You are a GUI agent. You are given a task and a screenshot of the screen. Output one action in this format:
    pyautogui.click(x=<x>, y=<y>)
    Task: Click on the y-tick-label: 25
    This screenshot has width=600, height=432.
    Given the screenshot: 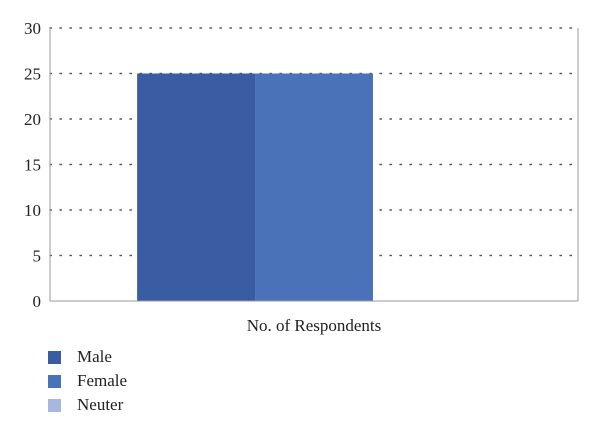 What is the action you would take?
    pyautogui.click(x=32, y=74)
    